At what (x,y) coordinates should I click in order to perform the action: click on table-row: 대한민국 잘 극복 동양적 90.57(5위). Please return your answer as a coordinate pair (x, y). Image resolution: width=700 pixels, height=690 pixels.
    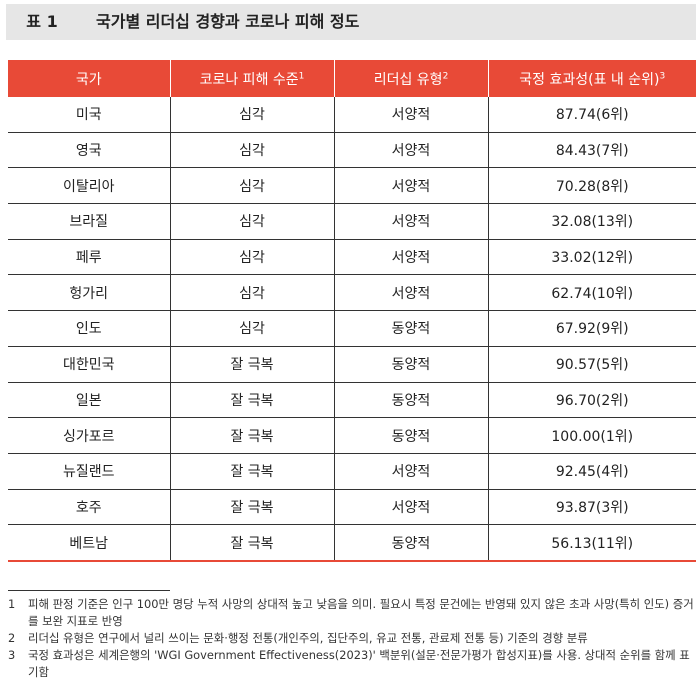
    Looking at the image, I should click on (352, 364).